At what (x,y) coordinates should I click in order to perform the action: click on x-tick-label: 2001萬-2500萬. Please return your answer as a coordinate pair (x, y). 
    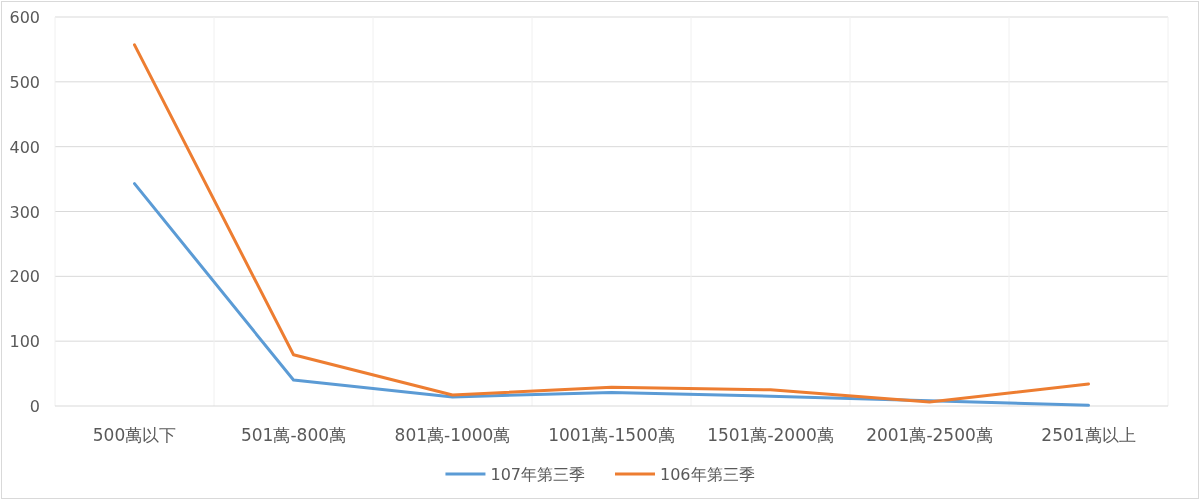
    Looking at the image, I should click on (929, 435).